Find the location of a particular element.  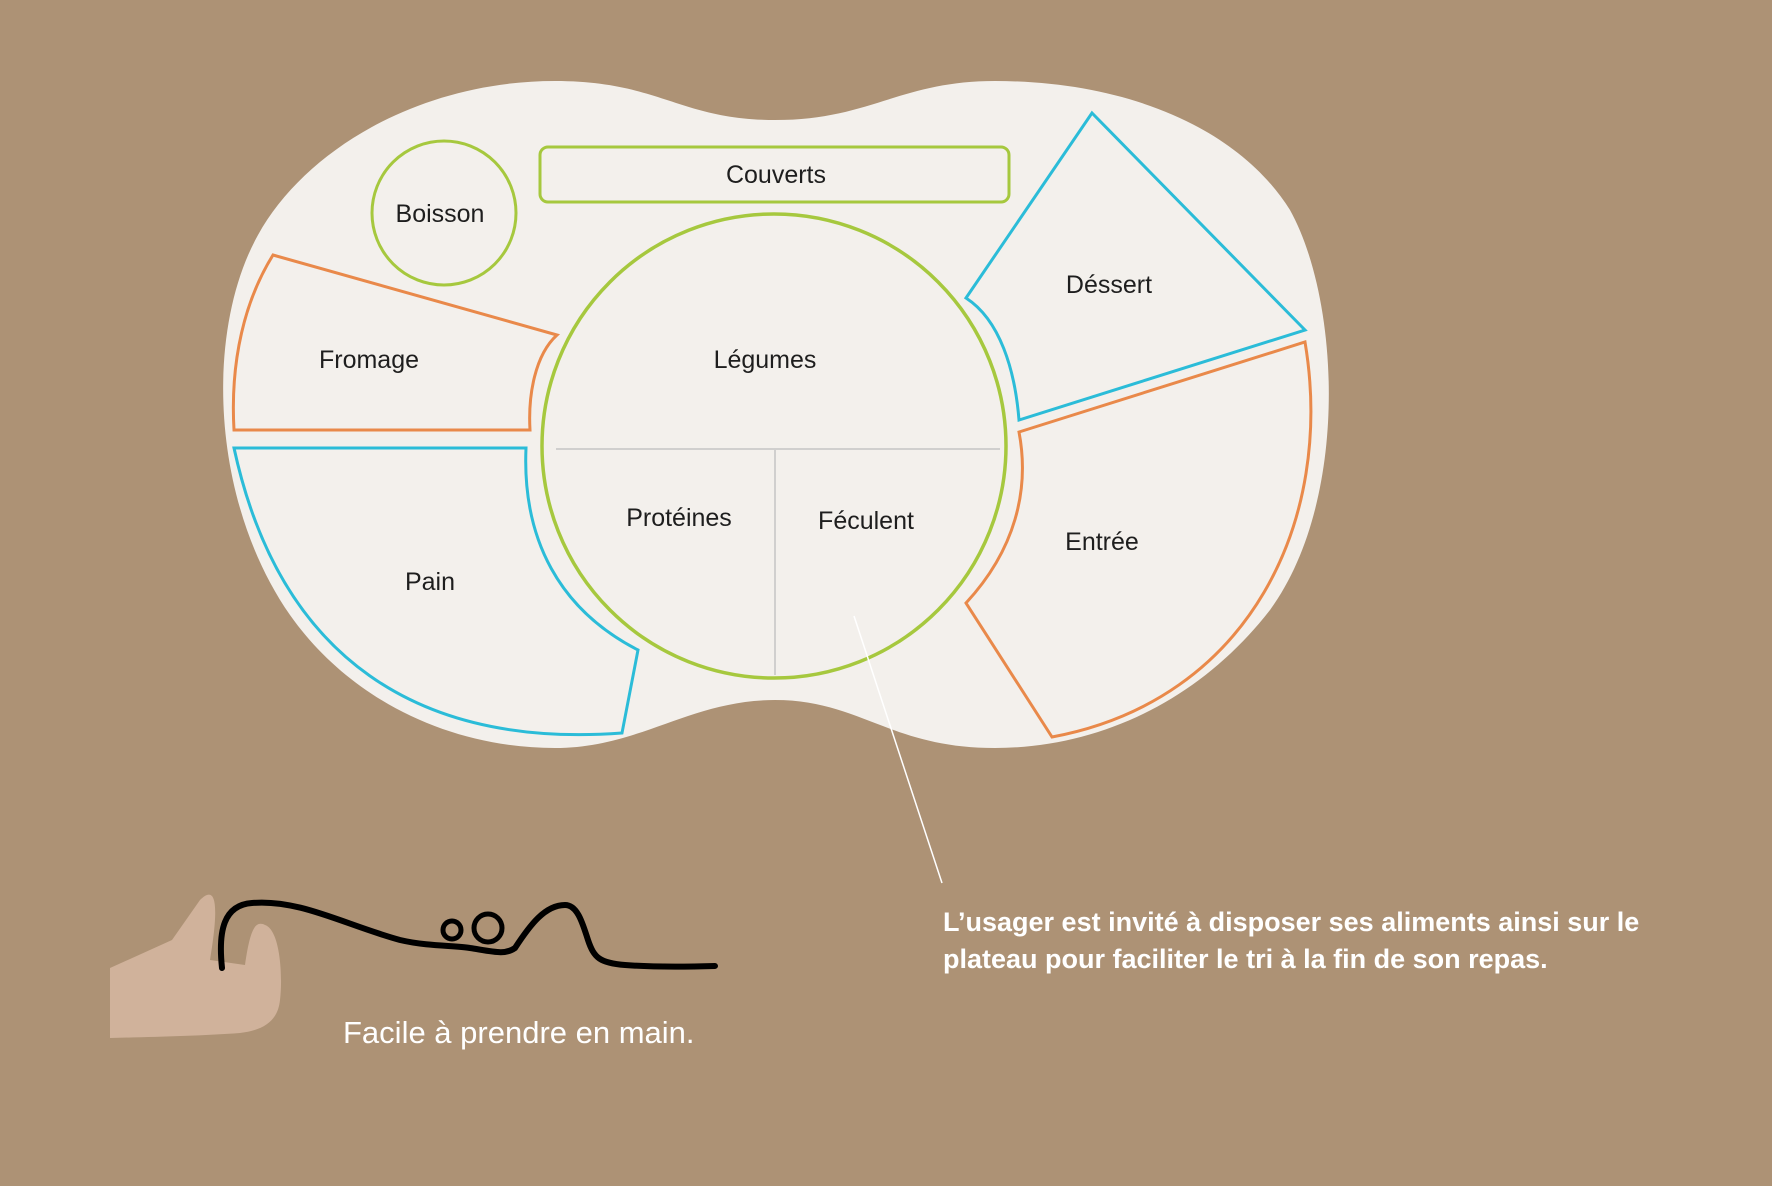

tray-profile is located at coordinates (467, 935).